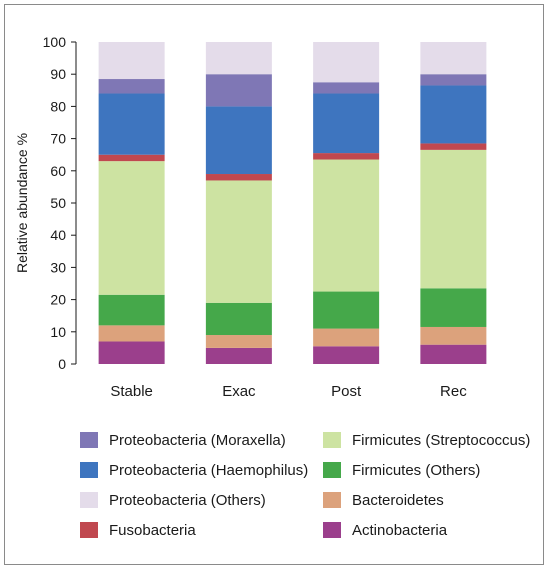 The height and width of the screenshot is (571, 550). What do you see at coordinates (238, 90) in the screenshot?
I see `bar-segment-exac-proteobacteria-moraxella` at bounding box center [238, 90].